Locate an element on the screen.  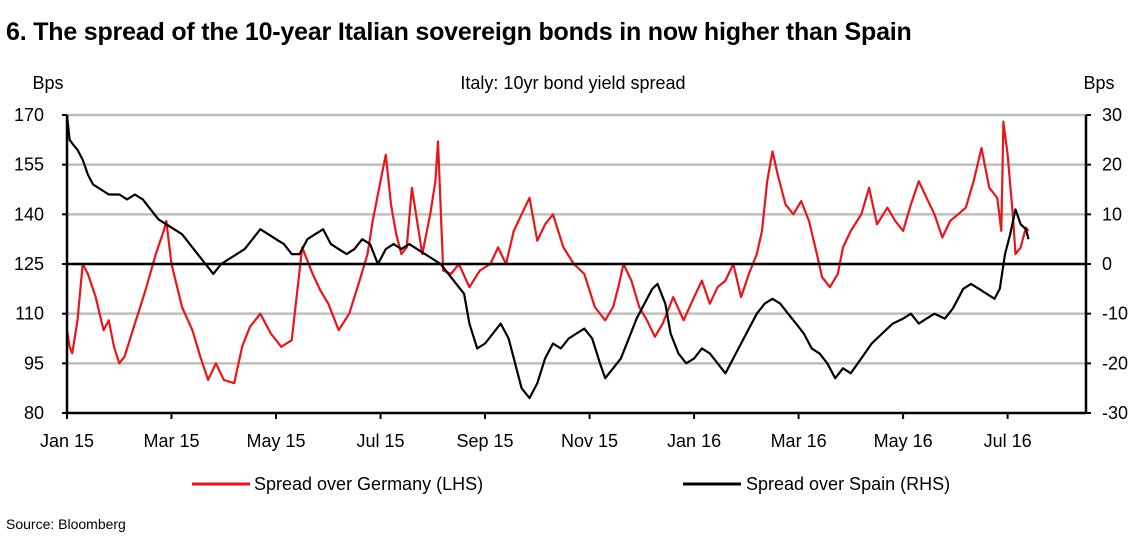
y-tick-label-right: -10 is located at coordinates (1115, 314).